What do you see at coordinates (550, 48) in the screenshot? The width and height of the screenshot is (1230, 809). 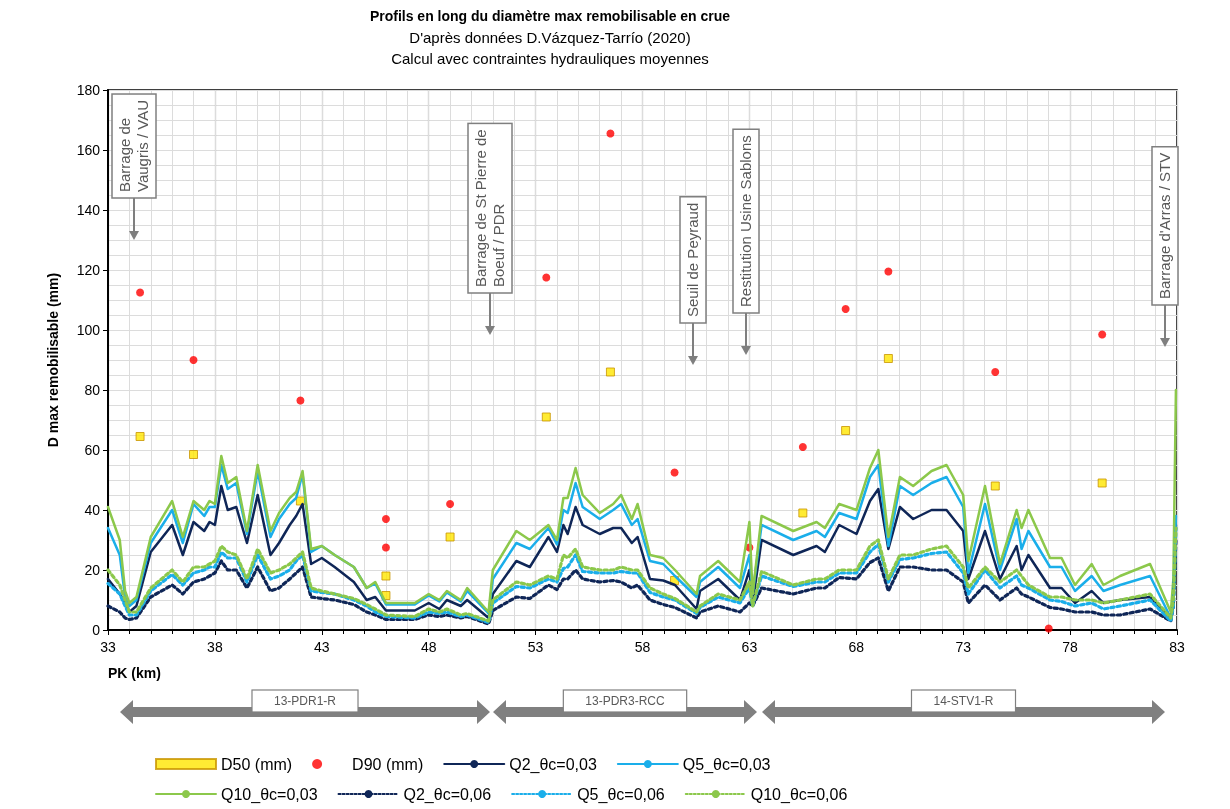 I see `chart-subtitle: D'après données D.Vázquez-Tarrío (2020) Calcul avec contraintes hydrauliques moyennes` at bounding box center [550, 48].